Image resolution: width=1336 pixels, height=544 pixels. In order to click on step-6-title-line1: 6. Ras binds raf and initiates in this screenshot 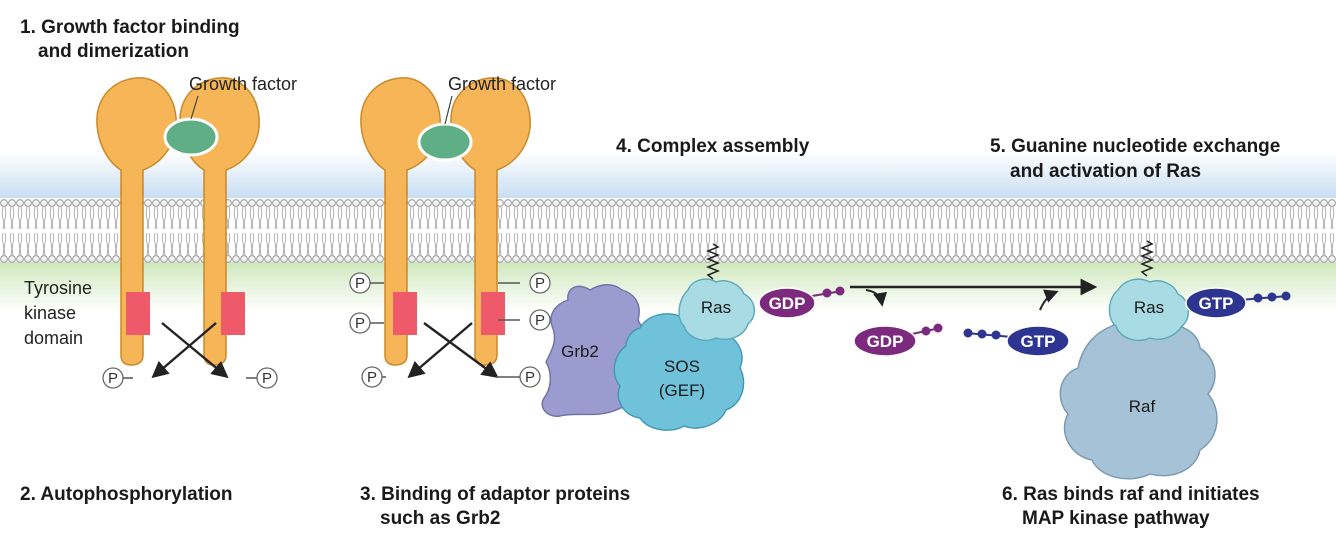, I will do `click(1131, 494)`.